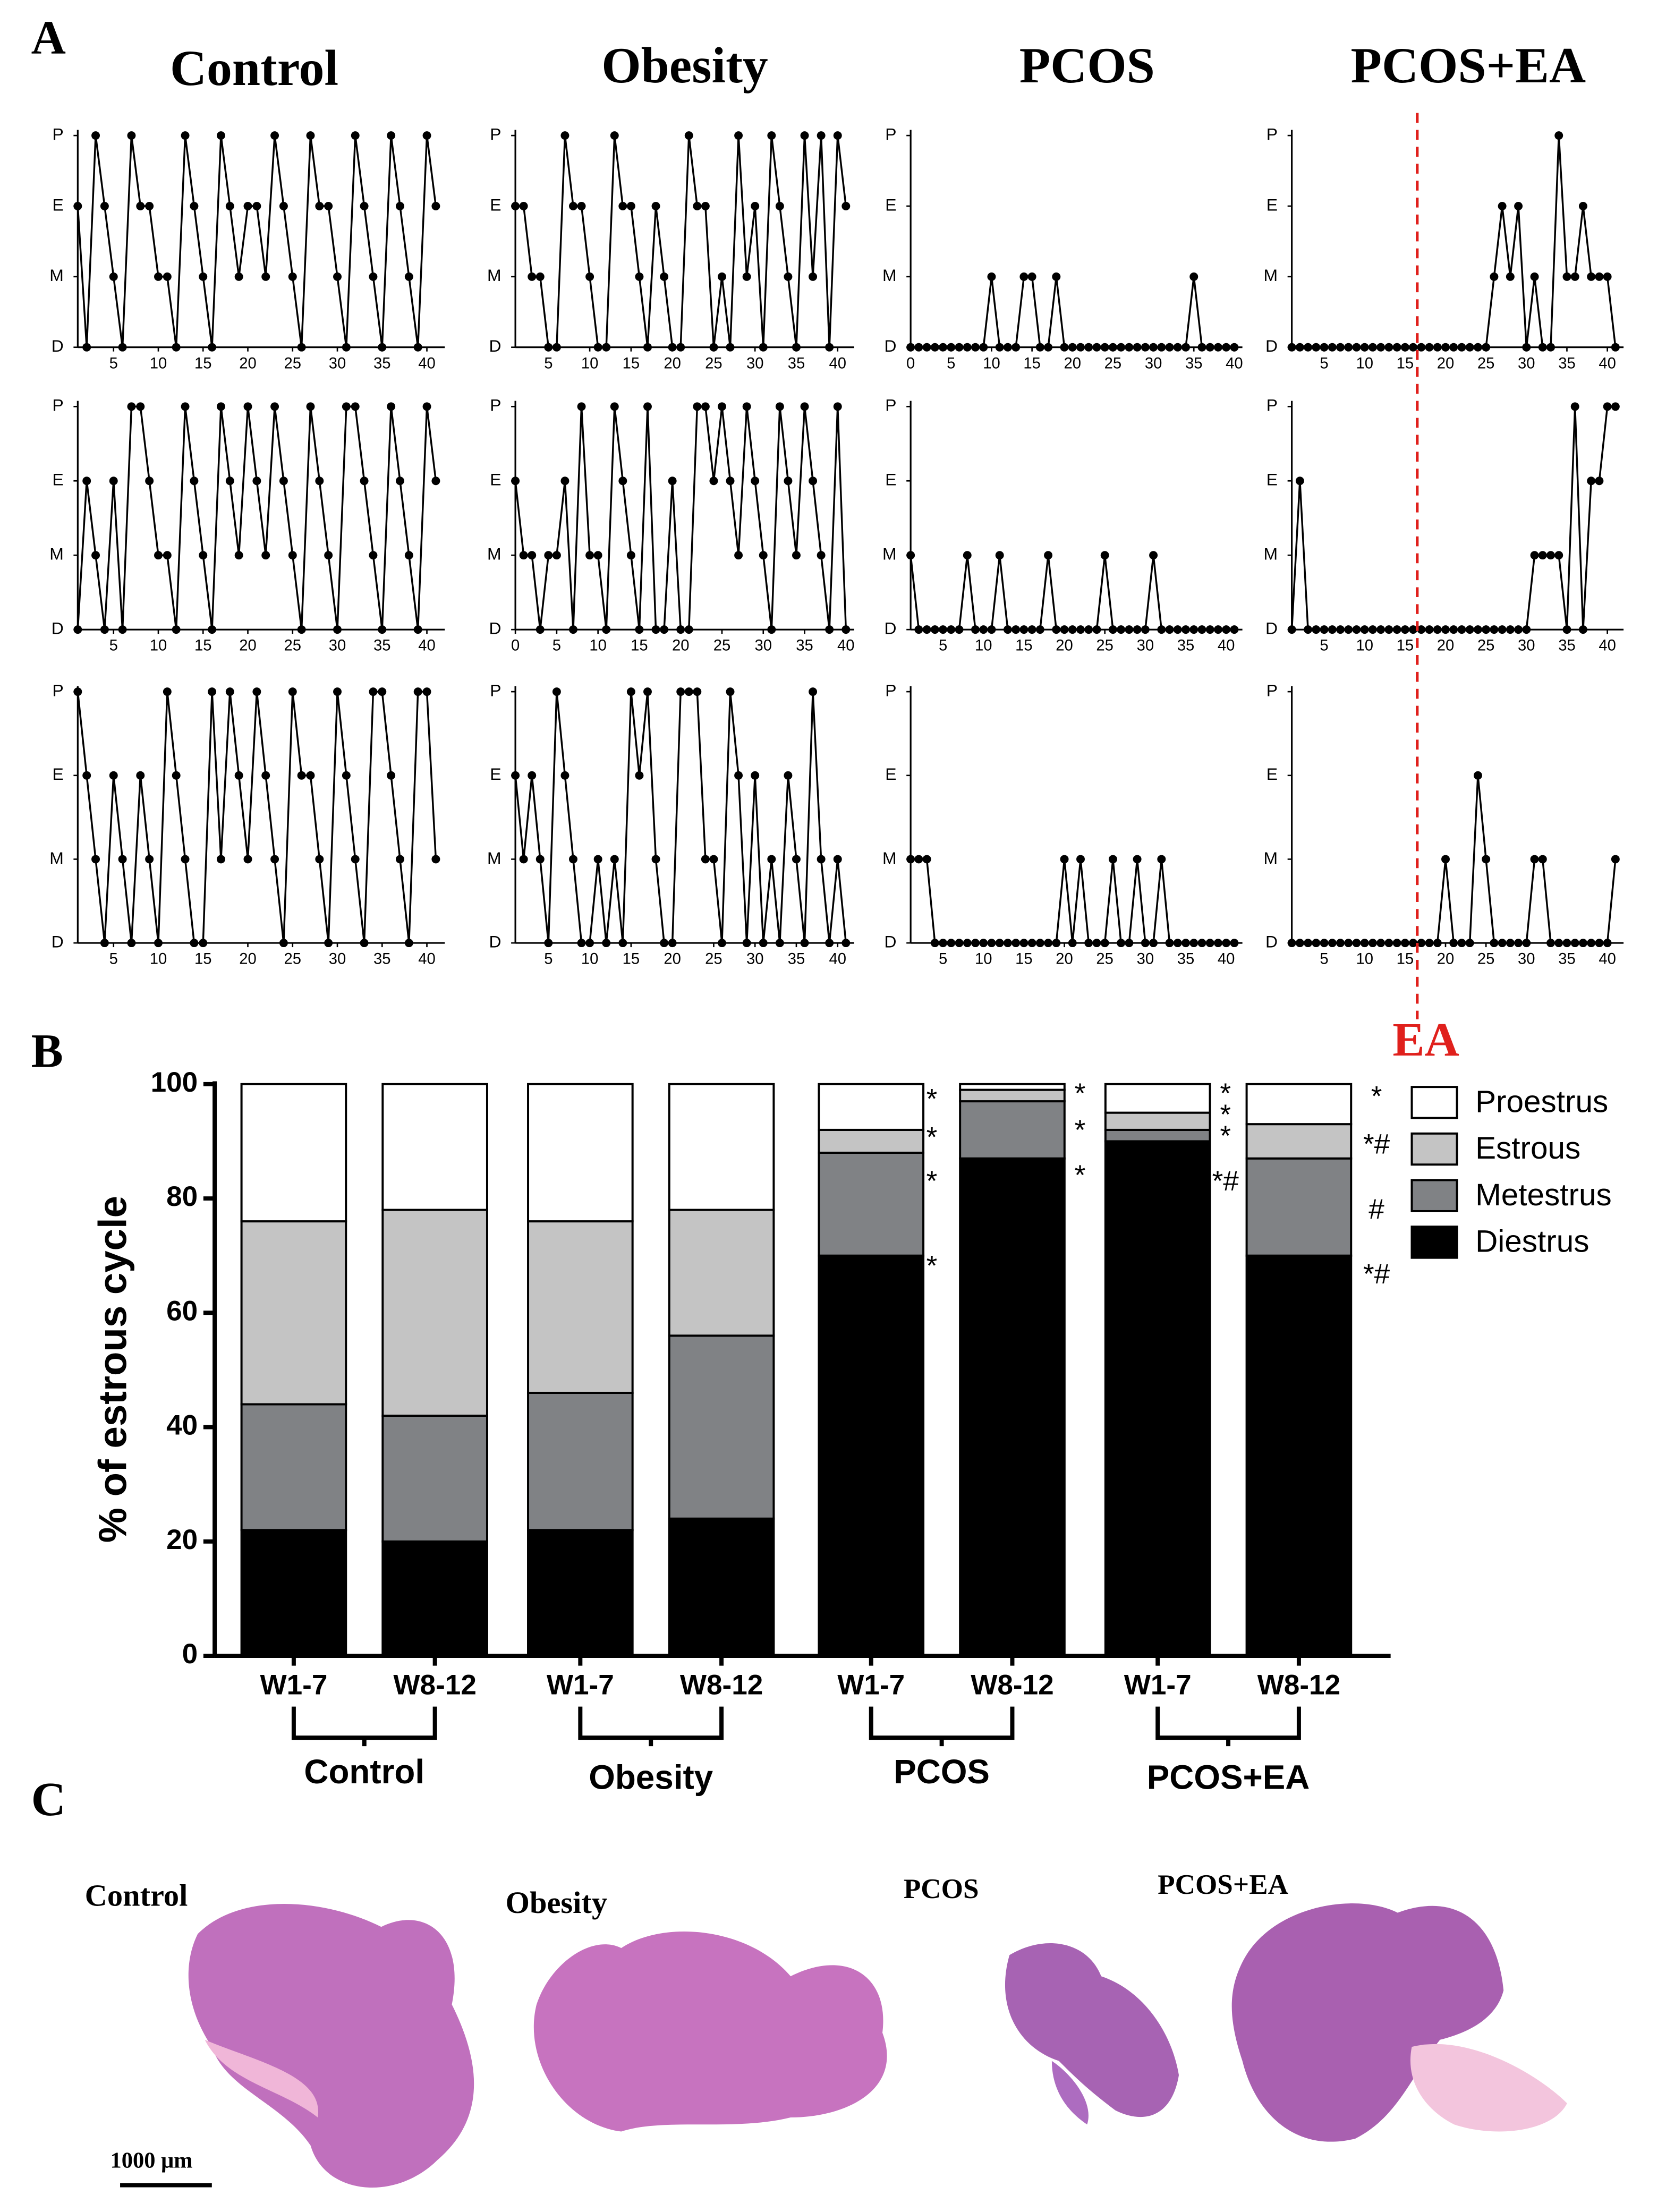 The height and width of the screenshot is (2212, 1666). I want to click on histology-images, so click(843, 2045).